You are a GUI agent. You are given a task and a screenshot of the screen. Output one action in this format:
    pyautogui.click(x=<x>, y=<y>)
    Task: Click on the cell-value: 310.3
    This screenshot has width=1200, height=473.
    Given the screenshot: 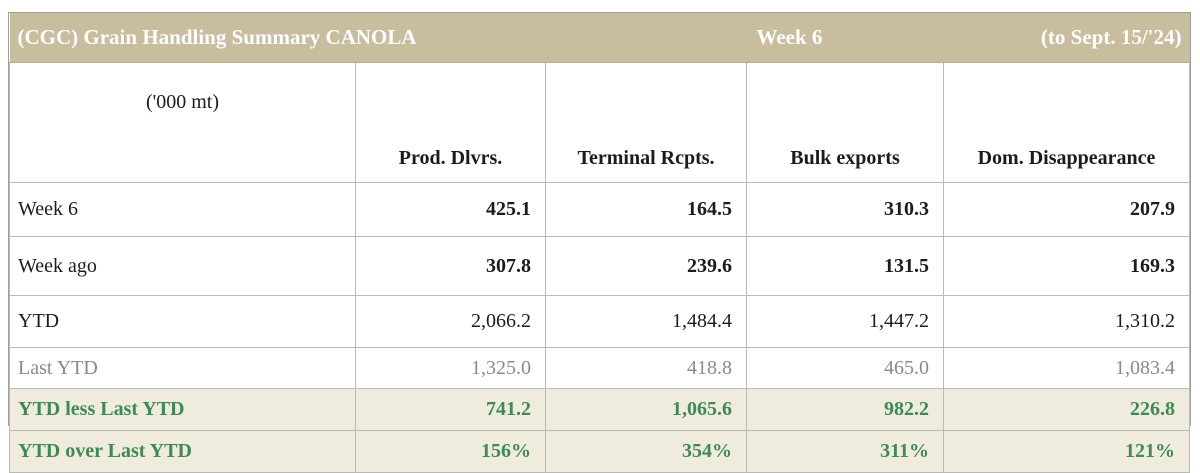 What is the action you would take?
    pyautogui.click(x=845, y=209)
    